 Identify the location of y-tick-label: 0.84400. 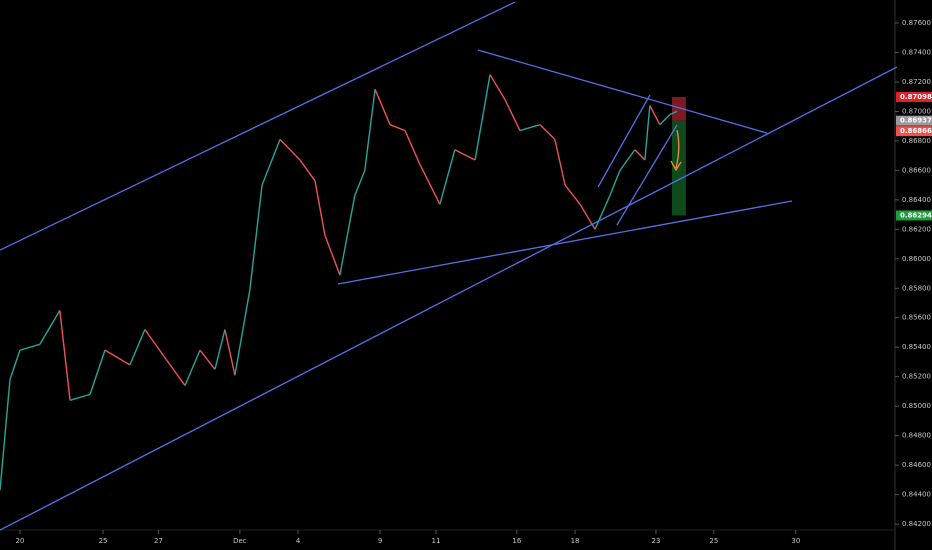
(916, 495).